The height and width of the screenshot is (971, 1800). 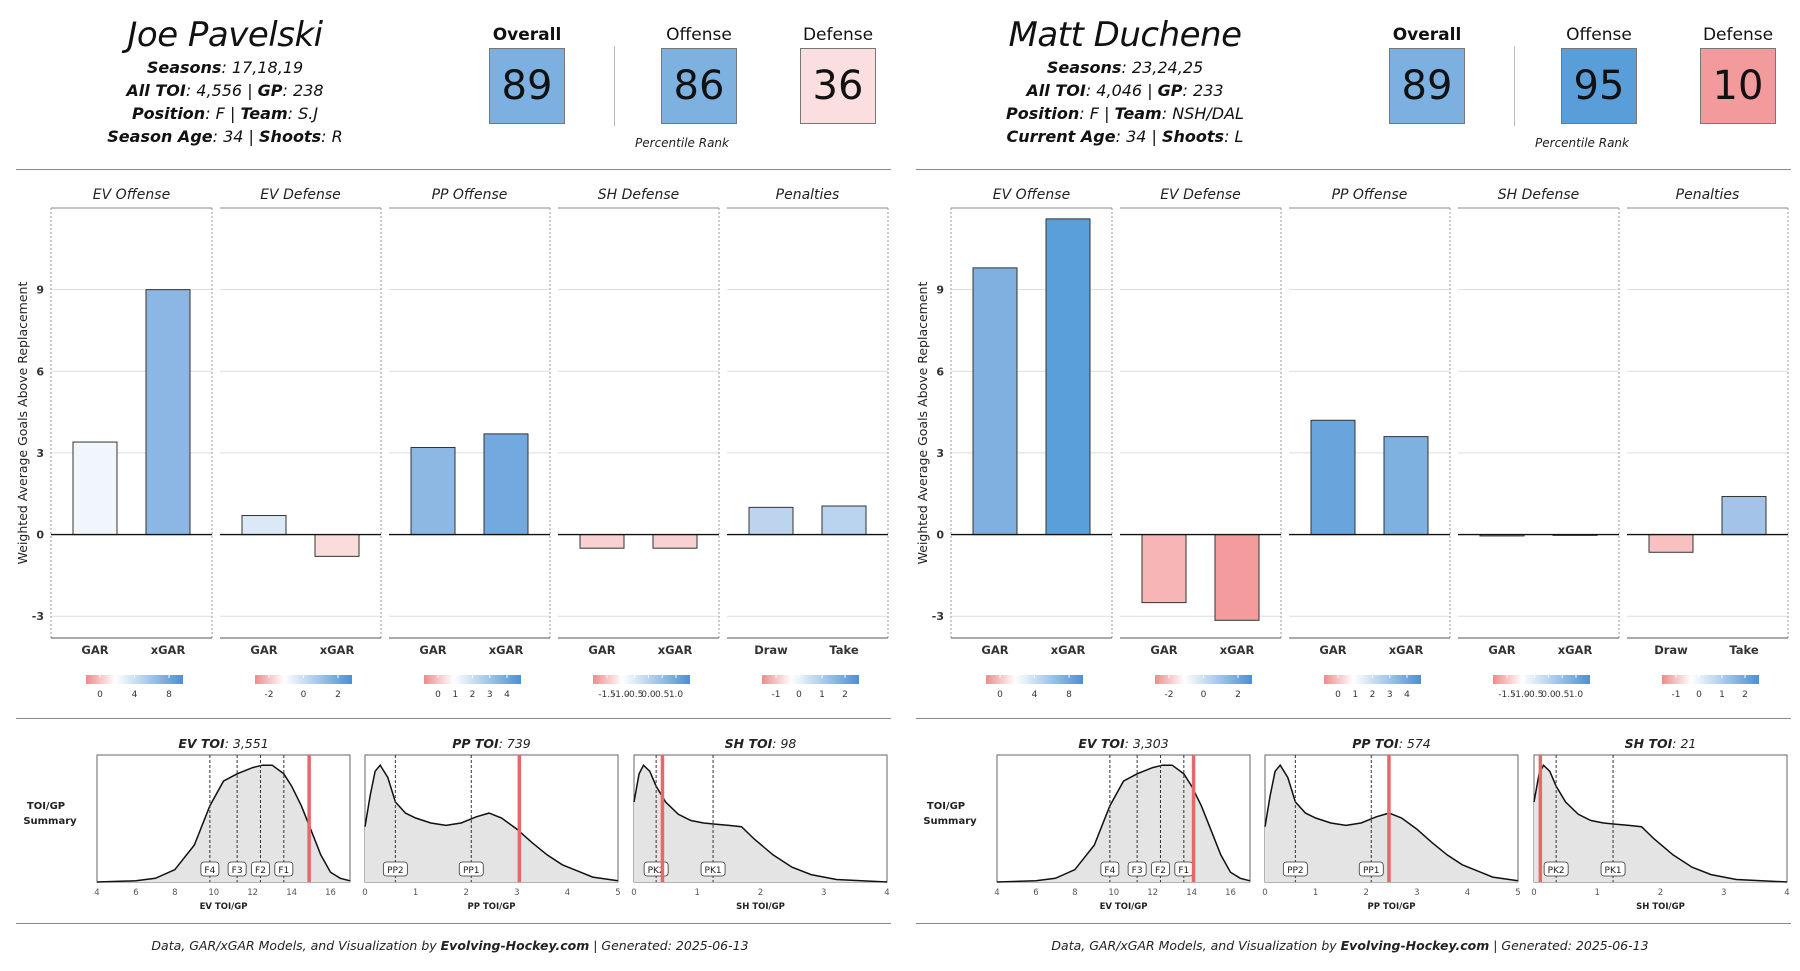 What do you see at coordinates (1660, 907) in the screenshot?
I see `x-axis-label: SH TOI/GP` at bounding box center [1660, 907].